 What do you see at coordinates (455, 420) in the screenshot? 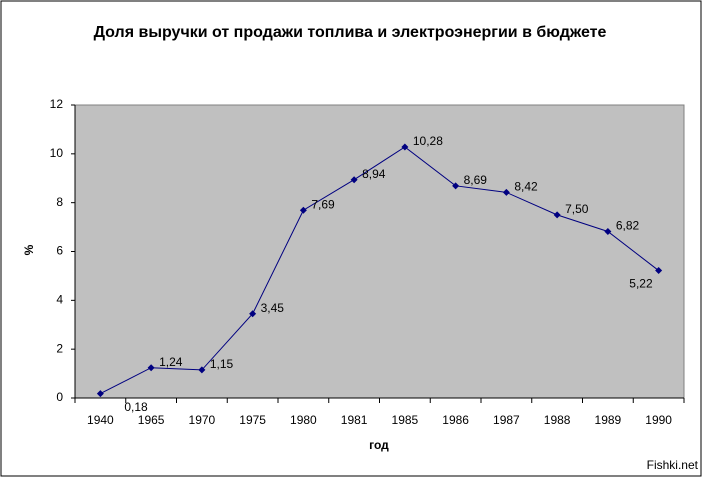
I see `x-tick-label: 1986` at bounding box center [455, 420].